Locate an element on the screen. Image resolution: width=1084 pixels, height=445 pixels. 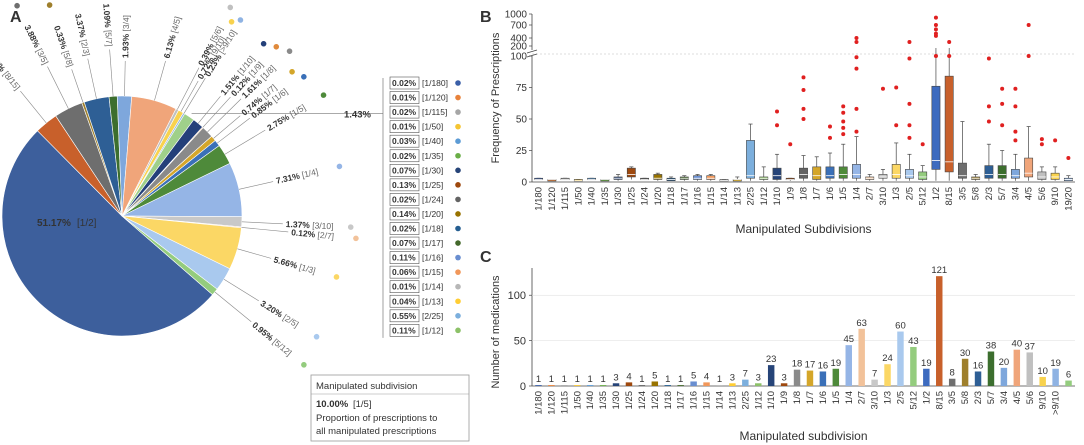
bar-xtick-label-8: 1/24 is located at coordinates (642, 400).